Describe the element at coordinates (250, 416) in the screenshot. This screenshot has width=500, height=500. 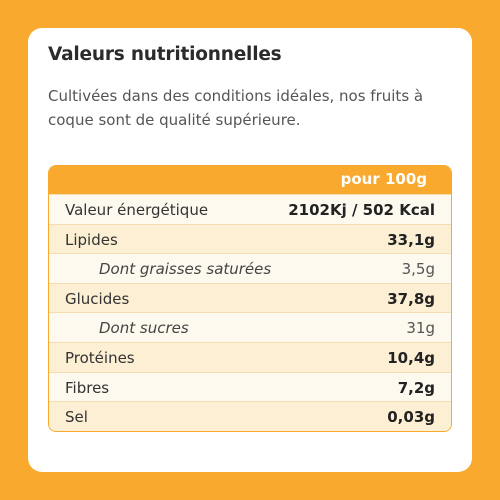
I see `table-row-salt: Sel 0,03g` at that location.